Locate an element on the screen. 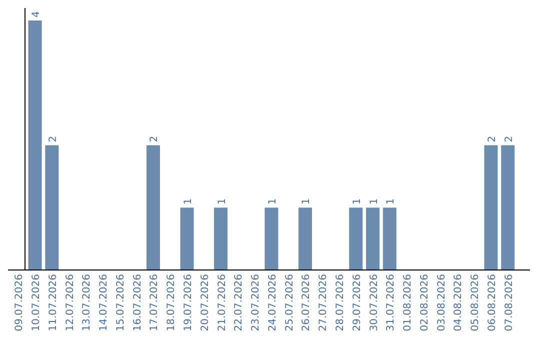 This screenshot has height=340, width=540. x-tick-label: 04.08.2026 is located at coordinates (458, 303).